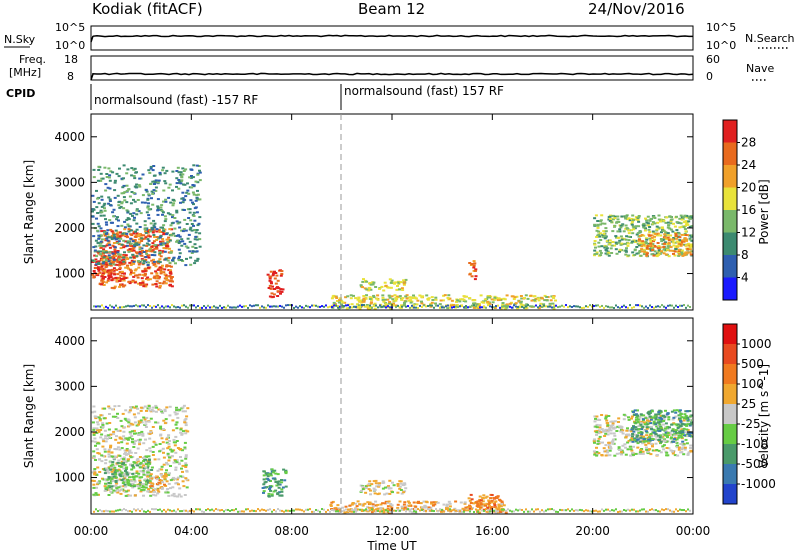  Describe the element at coordinates (730, 454) in the screenshot. I see `colorbar-swatch` at that location.